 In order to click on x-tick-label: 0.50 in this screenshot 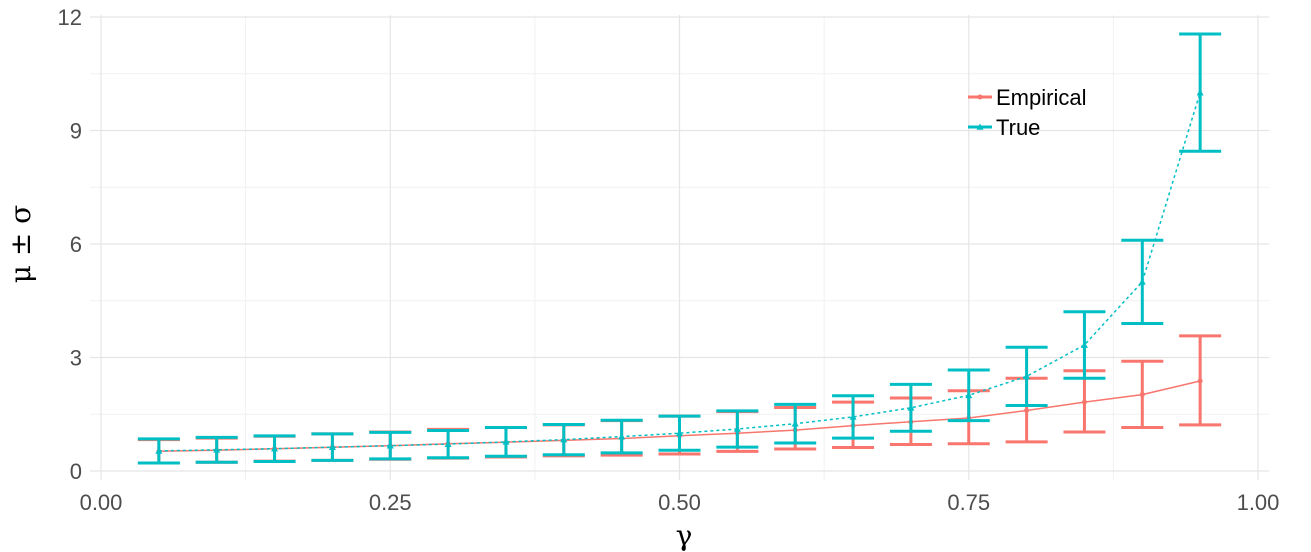, I will do `click(679, 502)`.